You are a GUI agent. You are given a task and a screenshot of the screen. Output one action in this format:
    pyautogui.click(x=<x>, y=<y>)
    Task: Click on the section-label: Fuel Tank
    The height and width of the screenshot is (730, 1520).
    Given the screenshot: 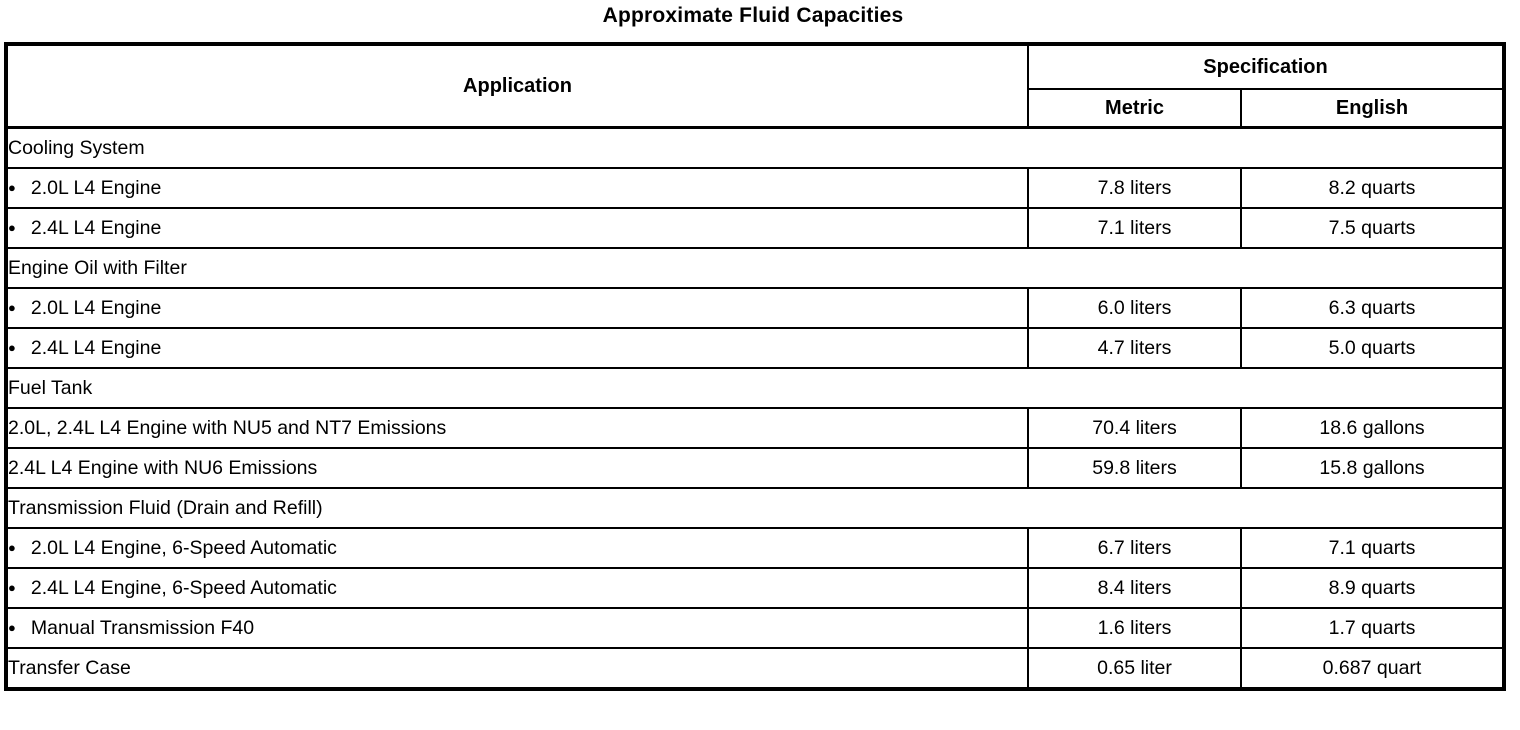 What is the action you would take?
    pyautogui.click(x=755, y=388)
    